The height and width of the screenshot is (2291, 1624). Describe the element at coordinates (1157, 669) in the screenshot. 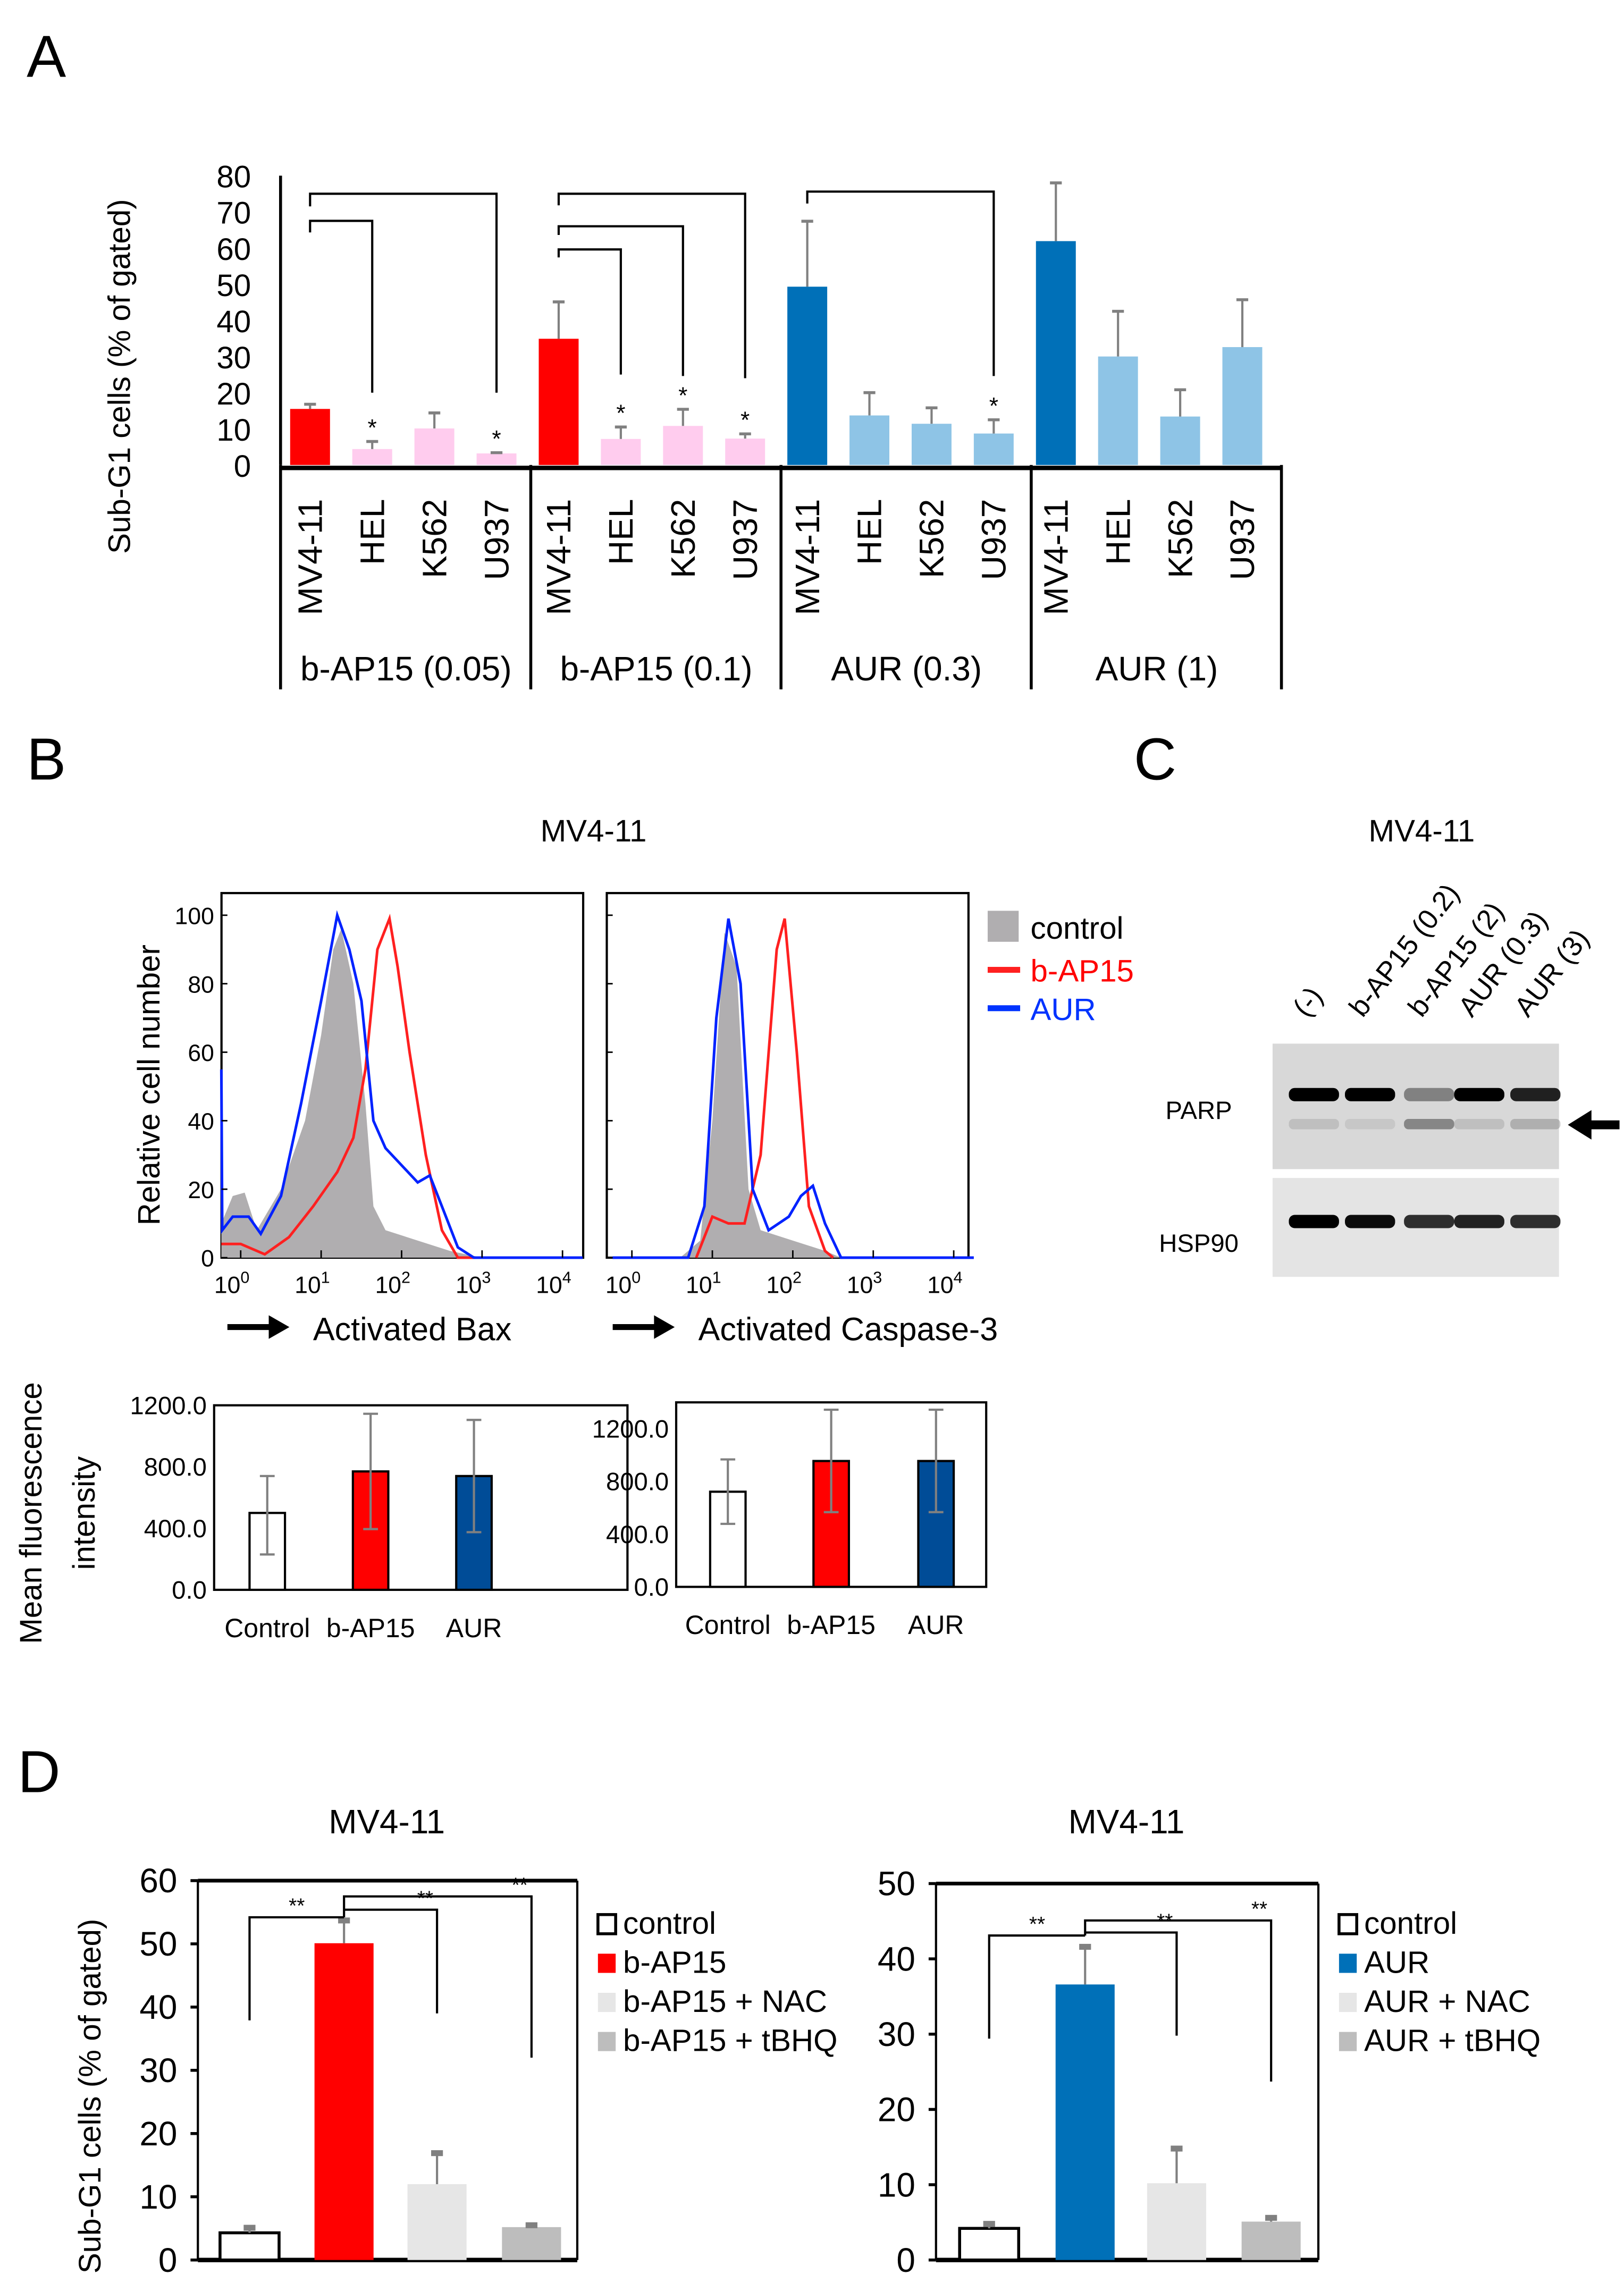

I see `group-label: AUR (1)` at that location.